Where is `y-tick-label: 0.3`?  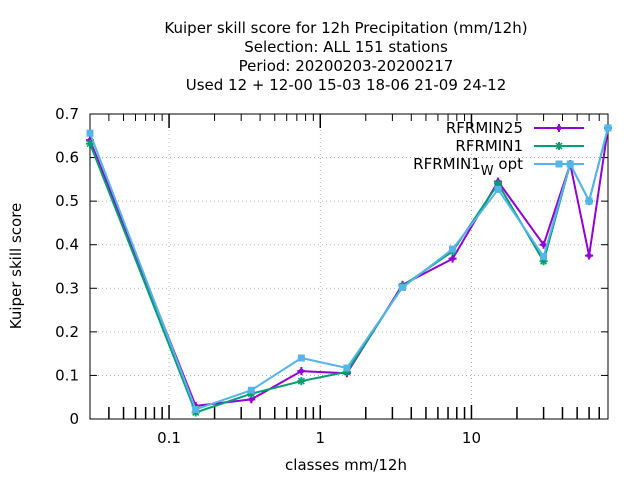 y-tick-label: 0.3 is located at coordinates (67, 288).